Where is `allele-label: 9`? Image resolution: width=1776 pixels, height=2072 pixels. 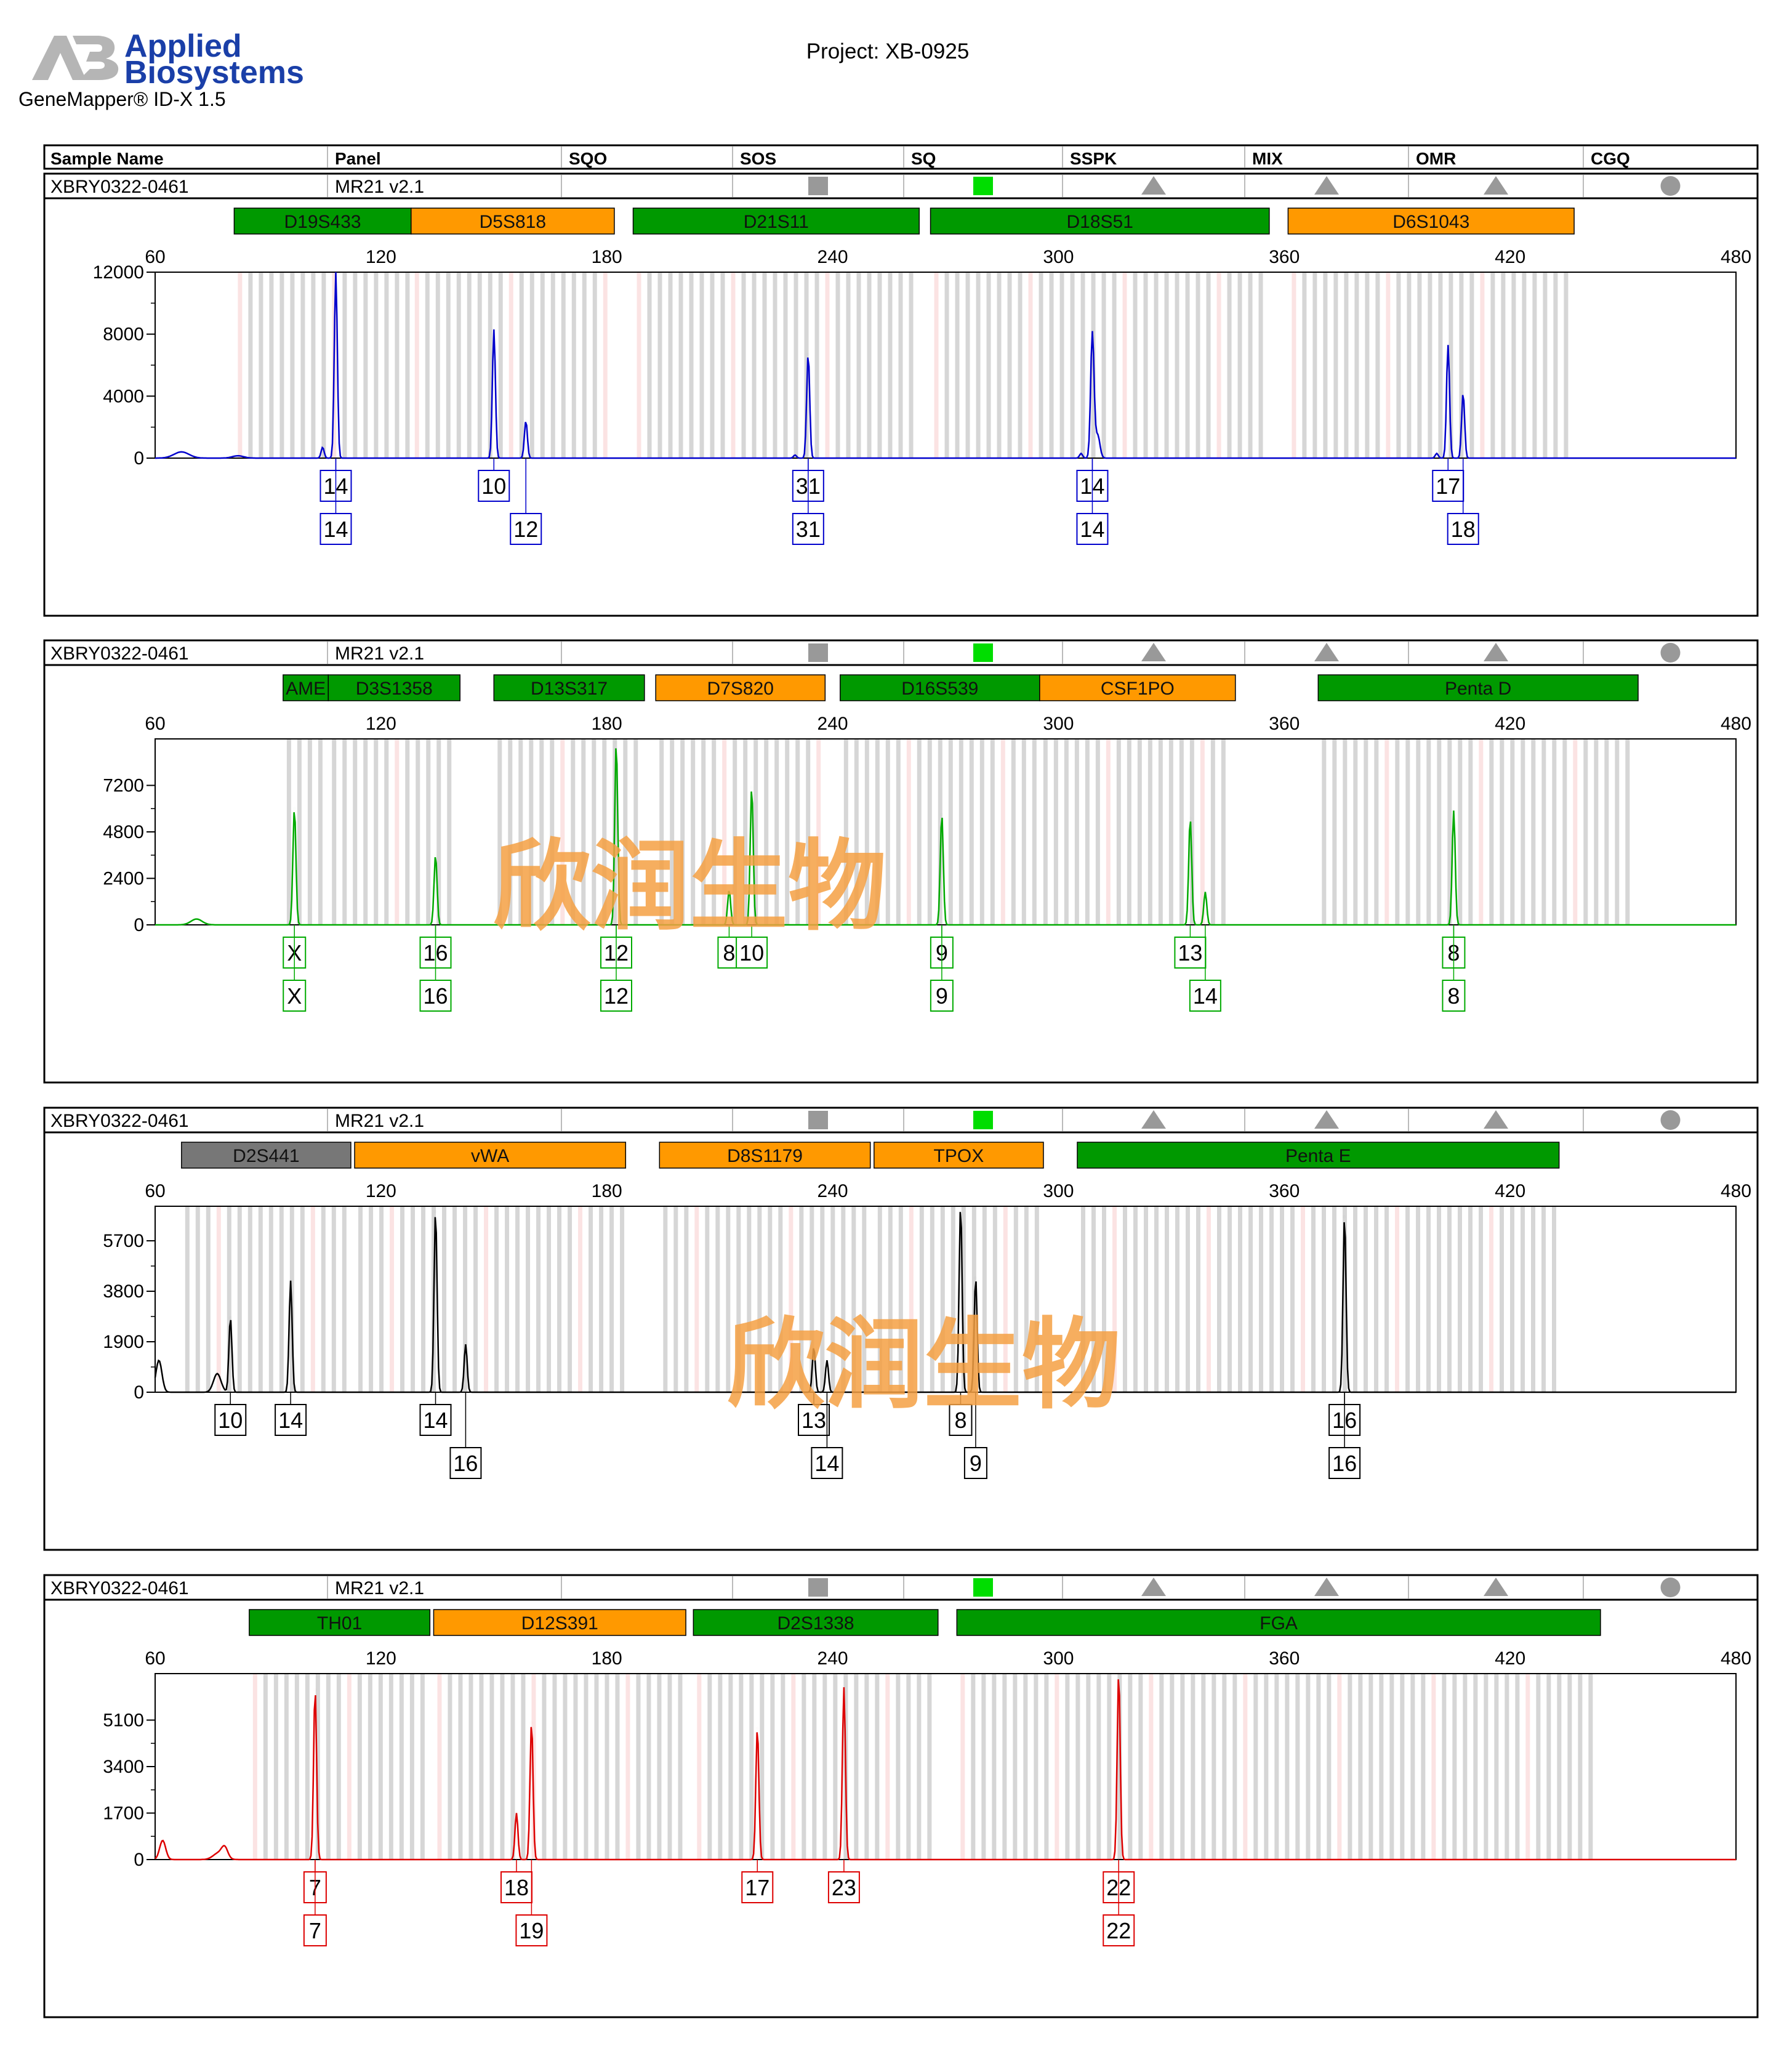
allele-label: 9 is located at coordinates (942, 996).